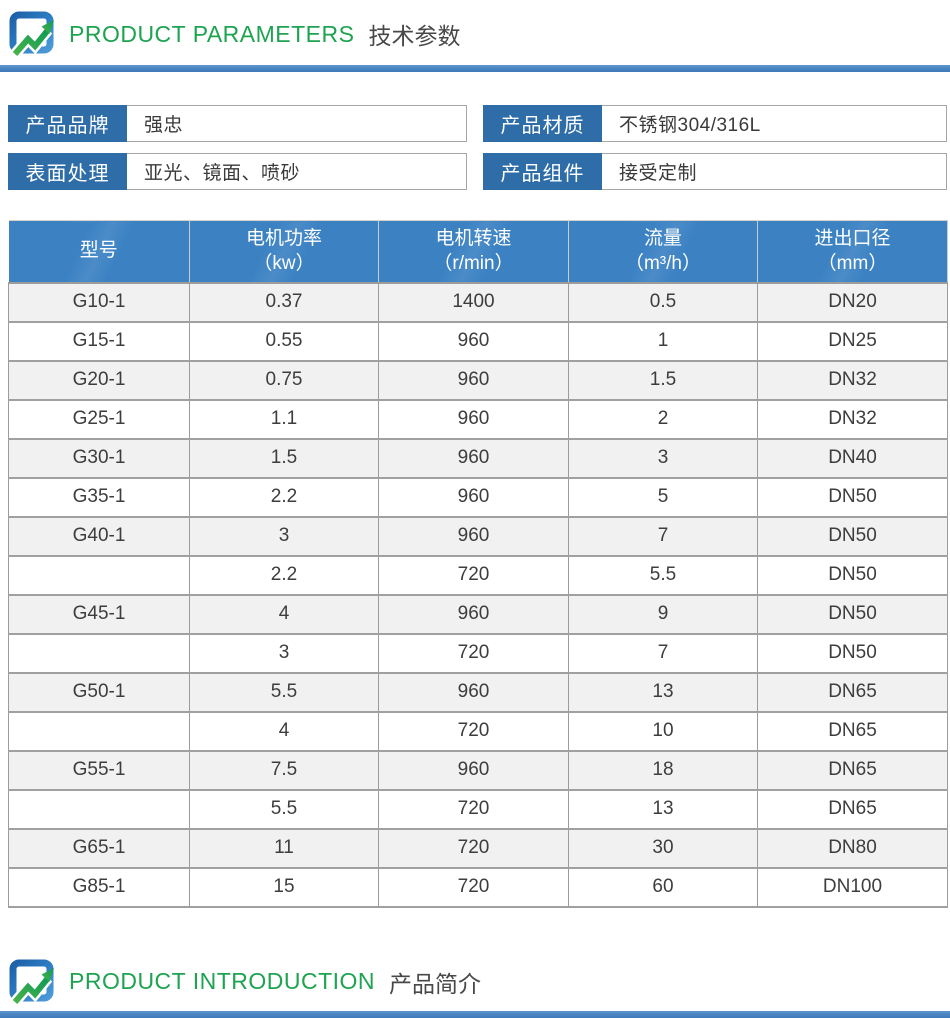  I want to click on product-introduction-section-header: PRODUCT INTRODUCTION 产品简介, so click(475, 988).